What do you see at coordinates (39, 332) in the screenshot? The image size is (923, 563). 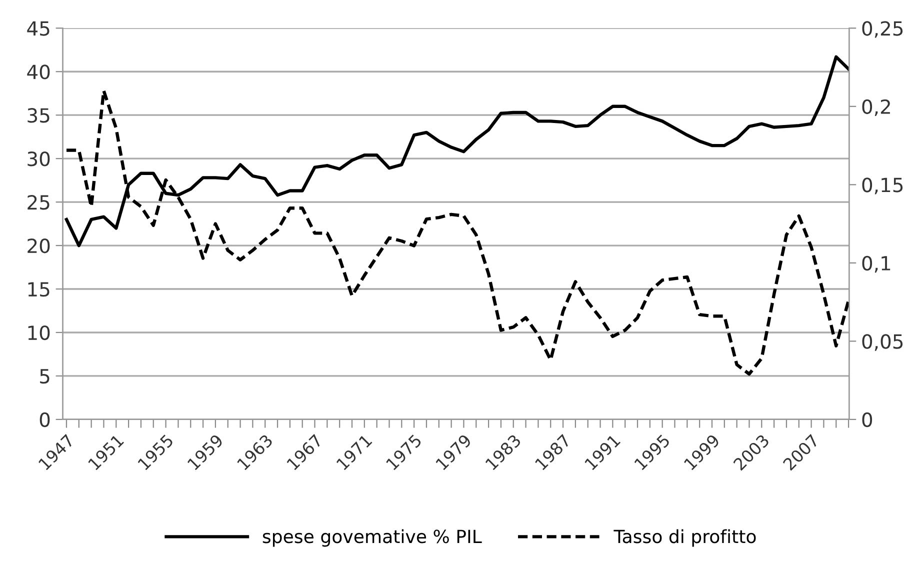 I see `y-tick-label: 10` at bounding box center [39, 332].